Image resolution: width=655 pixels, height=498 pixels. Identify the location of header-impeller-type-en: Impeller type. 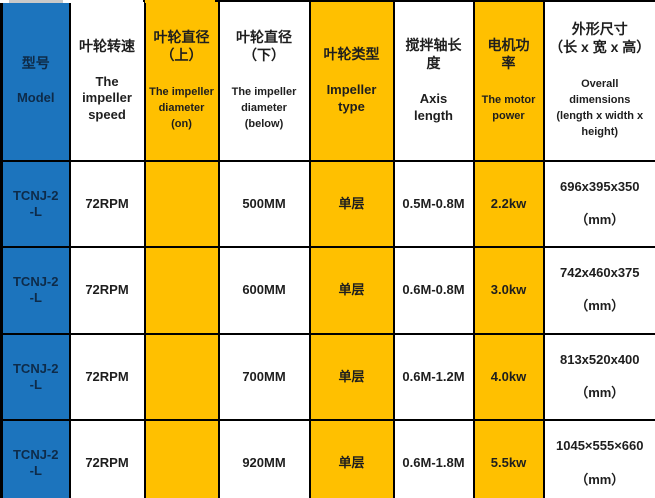
(351, 98).